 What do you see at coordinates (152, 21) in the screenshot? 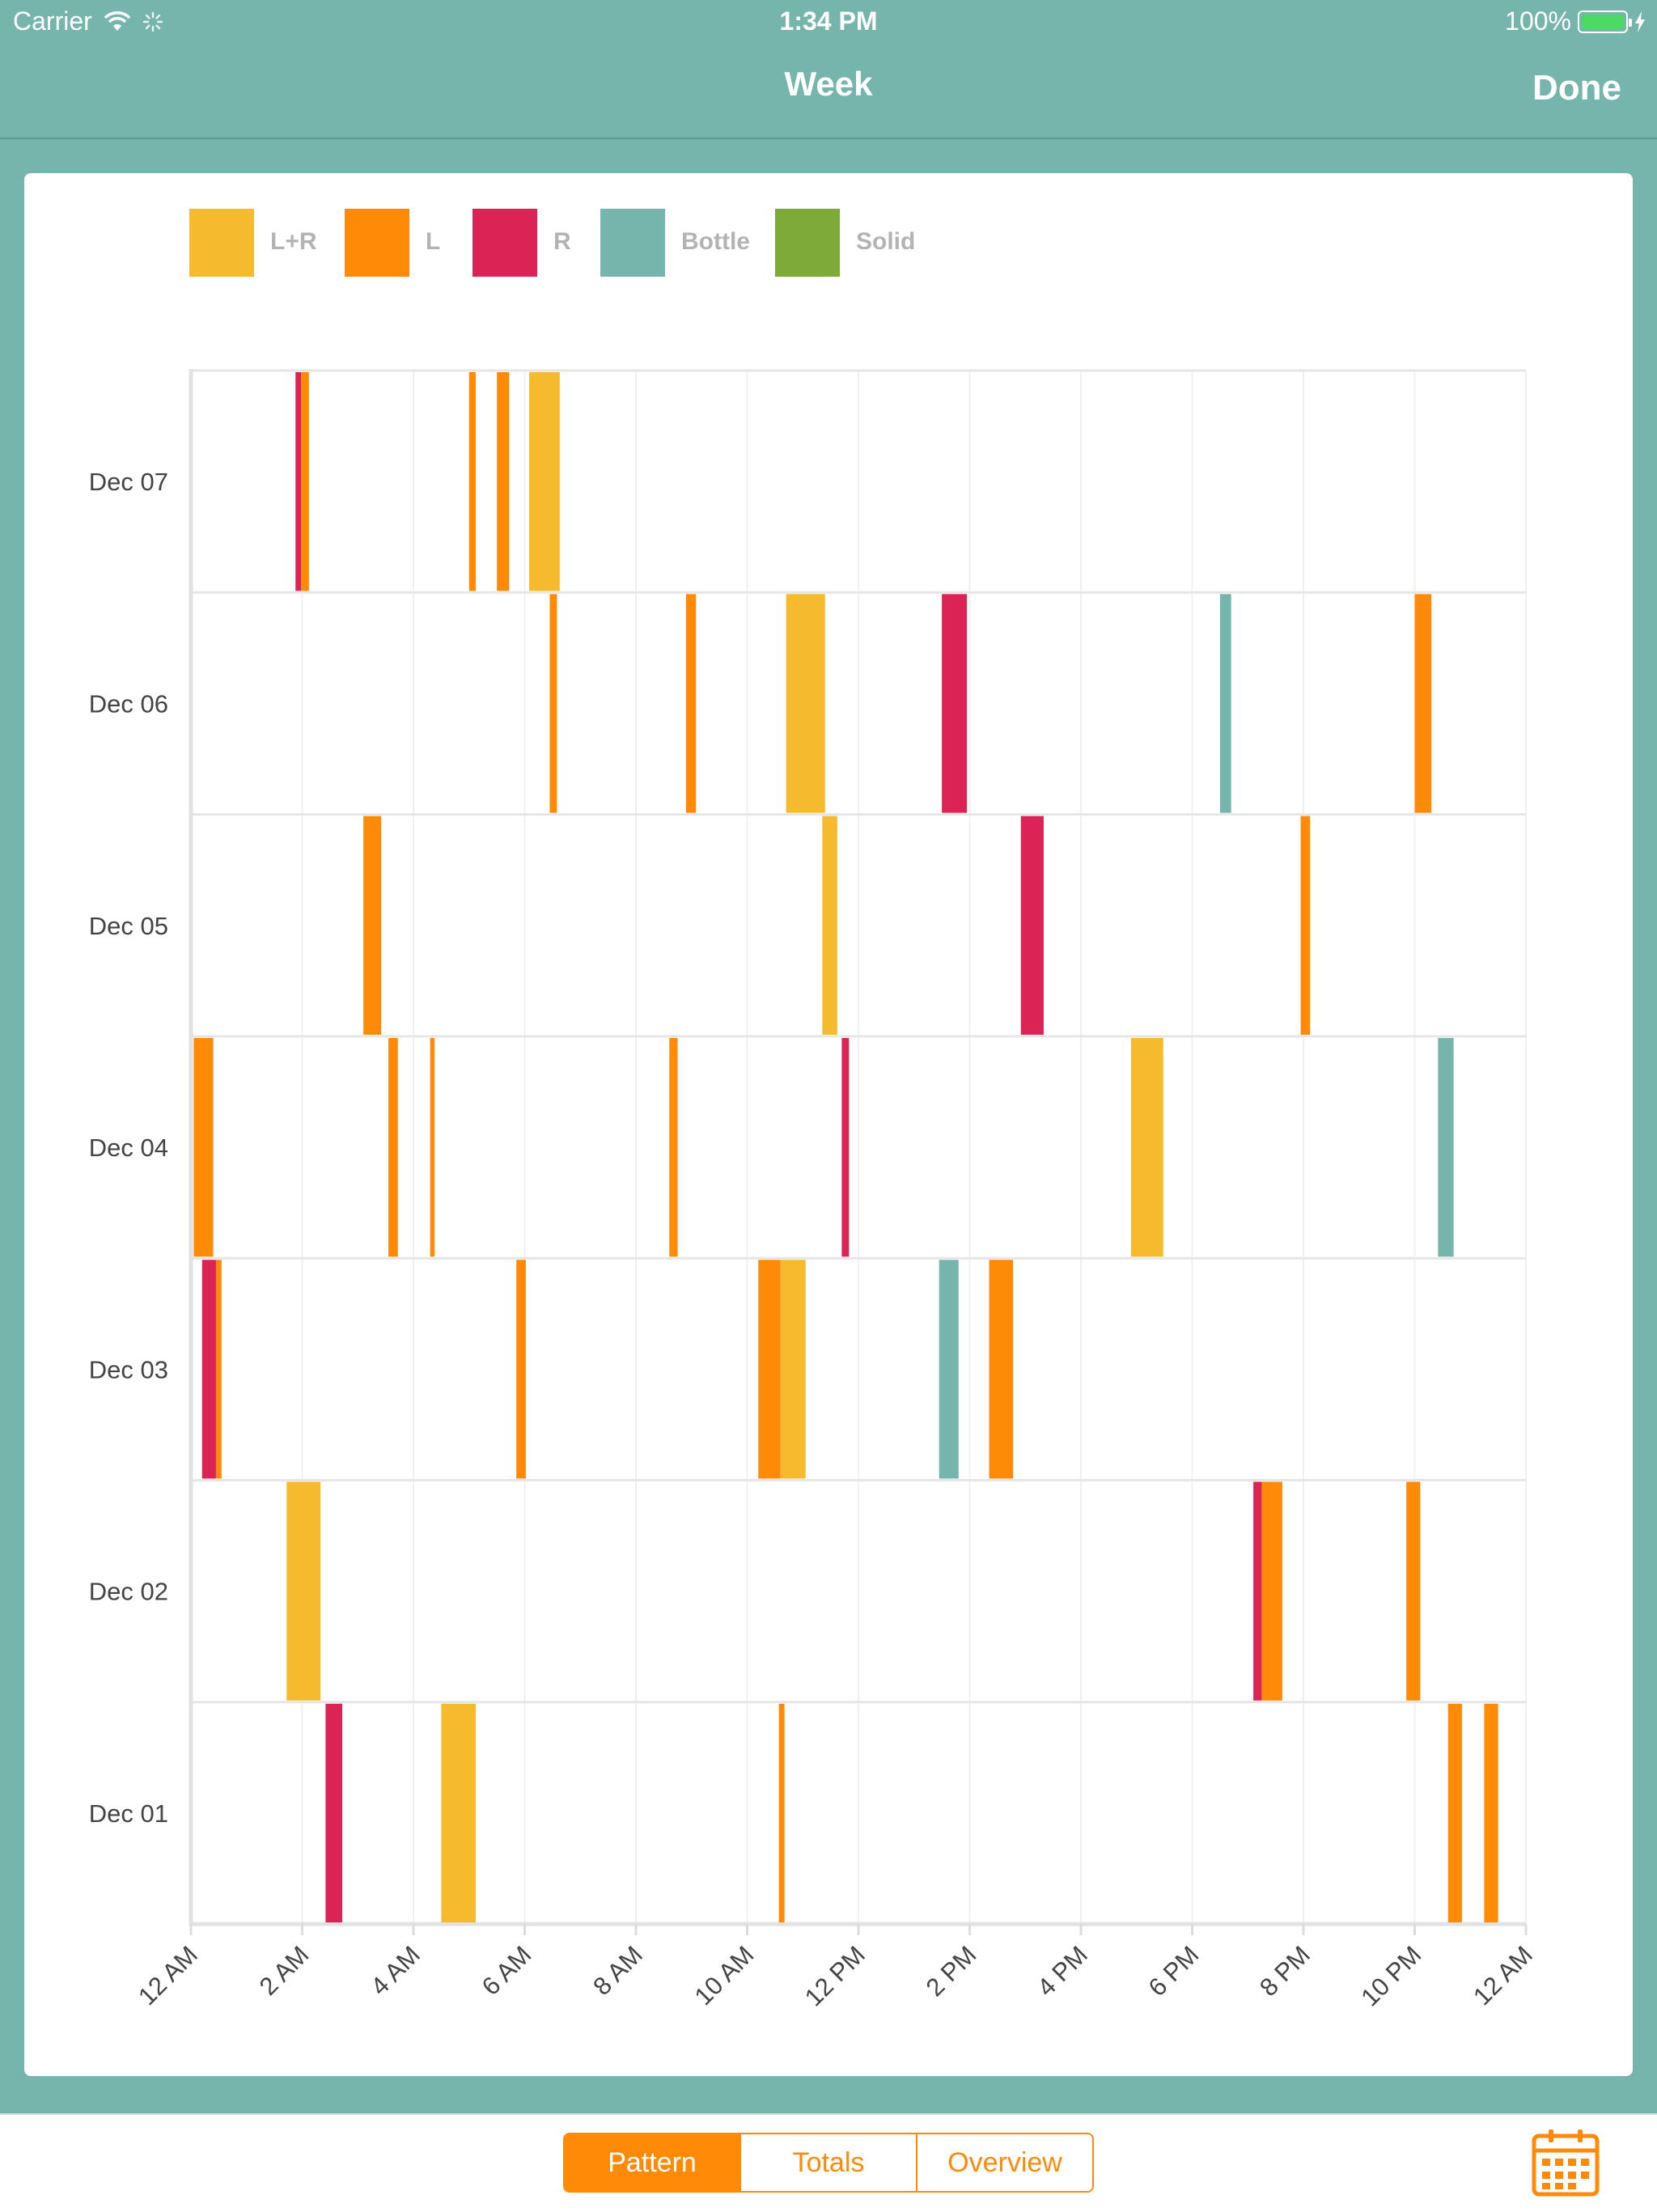
I see `activity-spinner-icon` at bounding box center [152, 21].